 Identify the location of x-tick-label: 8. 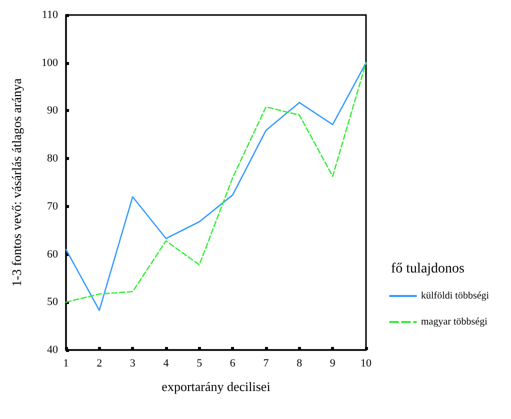
(299, 364).